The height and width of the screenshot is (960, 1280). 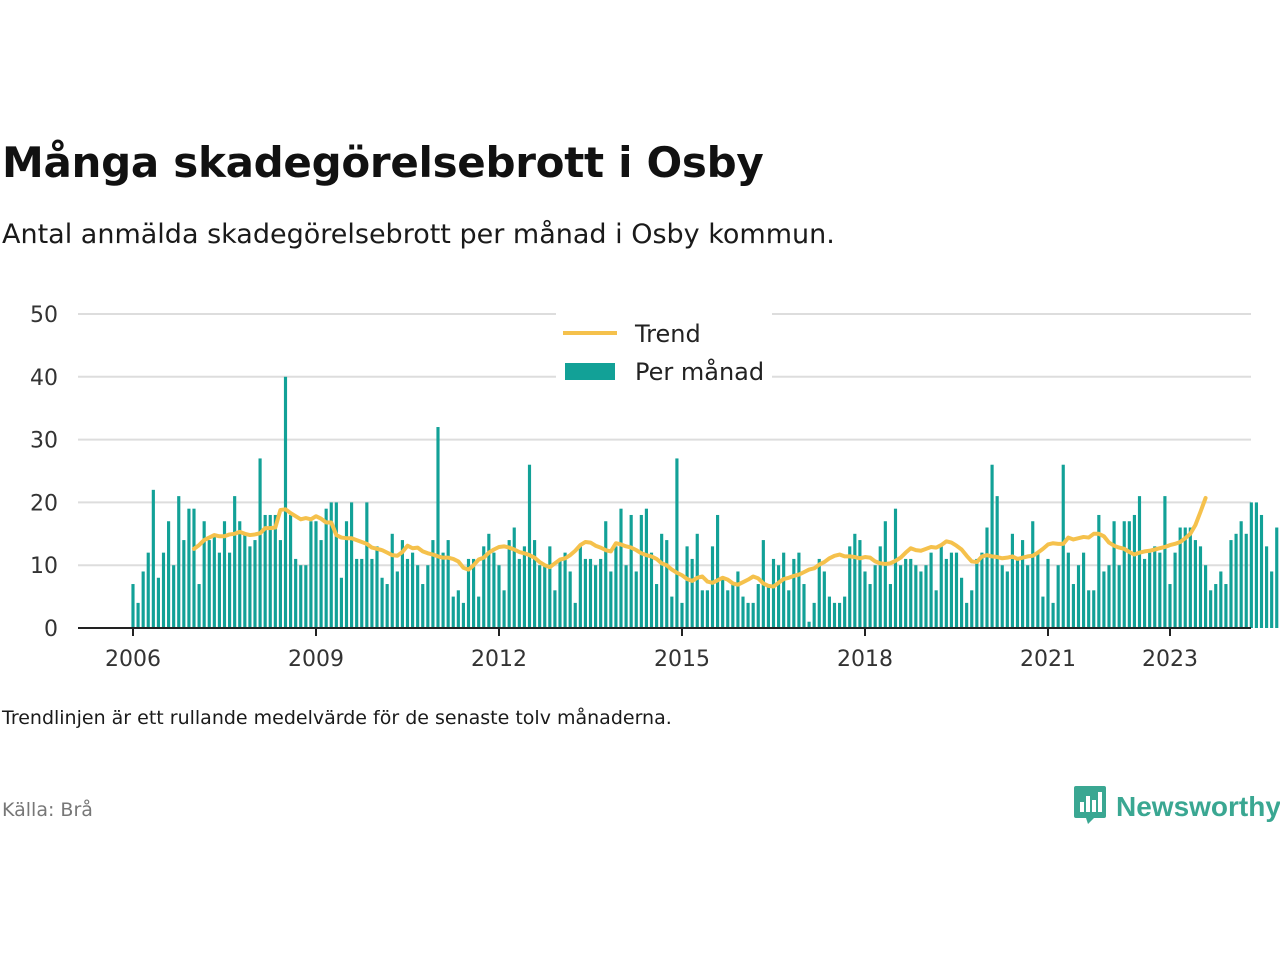 I want to click on x-axis-ticks: 2006 2009 2012 2015 2018 2021 2023, so click(x=651, y=650).